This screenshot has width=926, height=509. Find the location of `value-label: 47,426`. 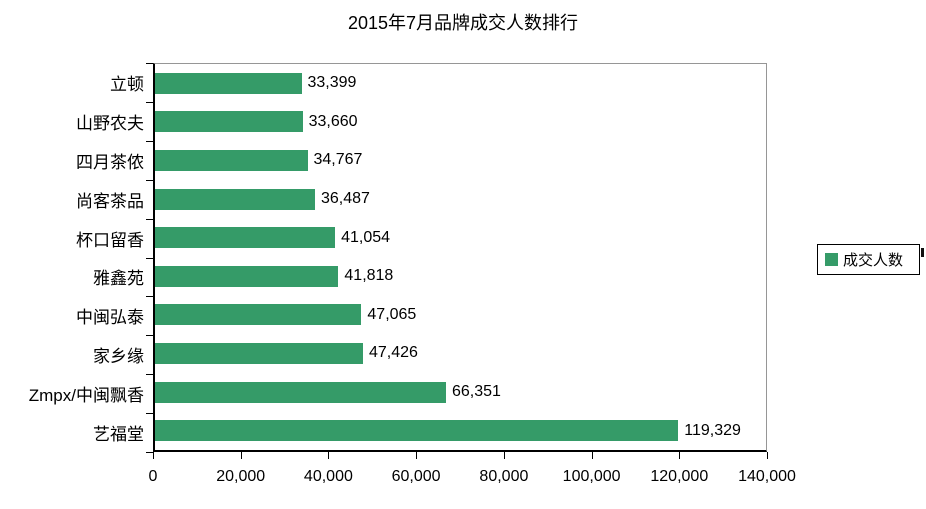

value-label: 47,426 is located at coordinates (393, 353).